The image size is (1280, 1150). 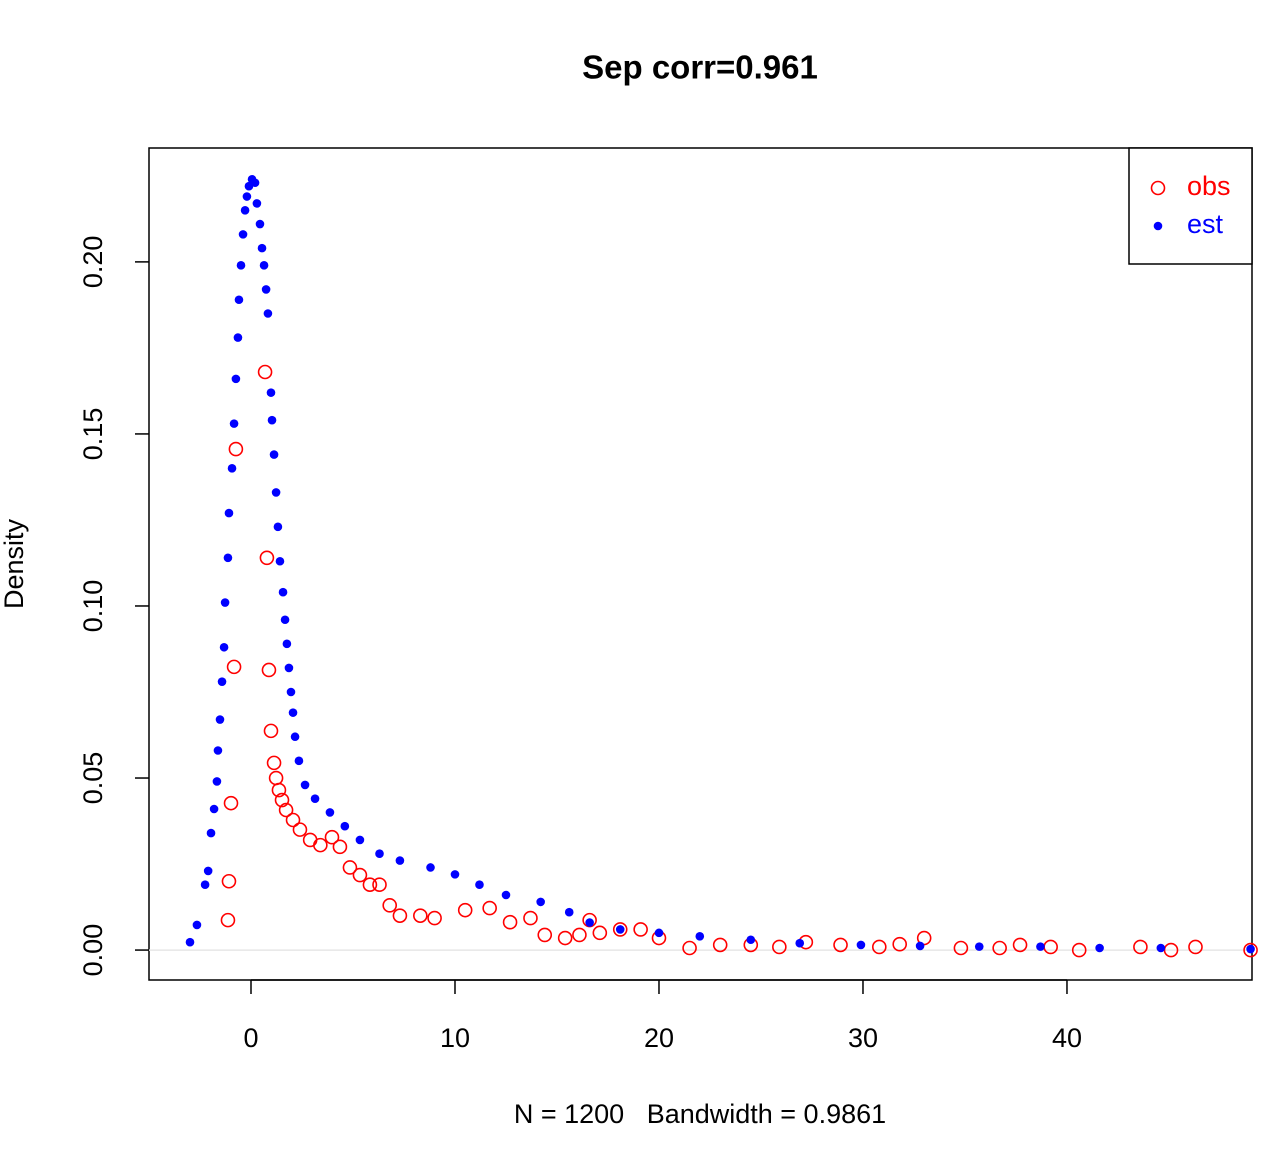 What do you see at coordinates (1205, 224) in the screenshot?
I see `legend-label: est` at bounding box center [1205, 224].